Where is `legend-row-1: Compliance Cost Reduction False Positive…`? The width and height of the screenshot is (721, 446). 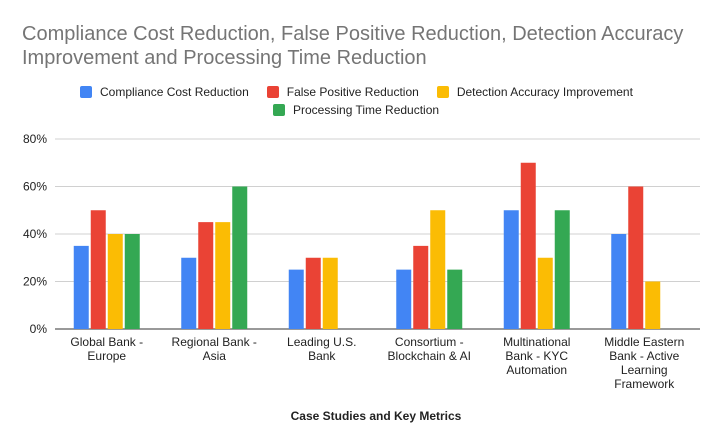
legend-row-1: Compliance Cost Reduction False Positive… is located at coordinates (365, 92).